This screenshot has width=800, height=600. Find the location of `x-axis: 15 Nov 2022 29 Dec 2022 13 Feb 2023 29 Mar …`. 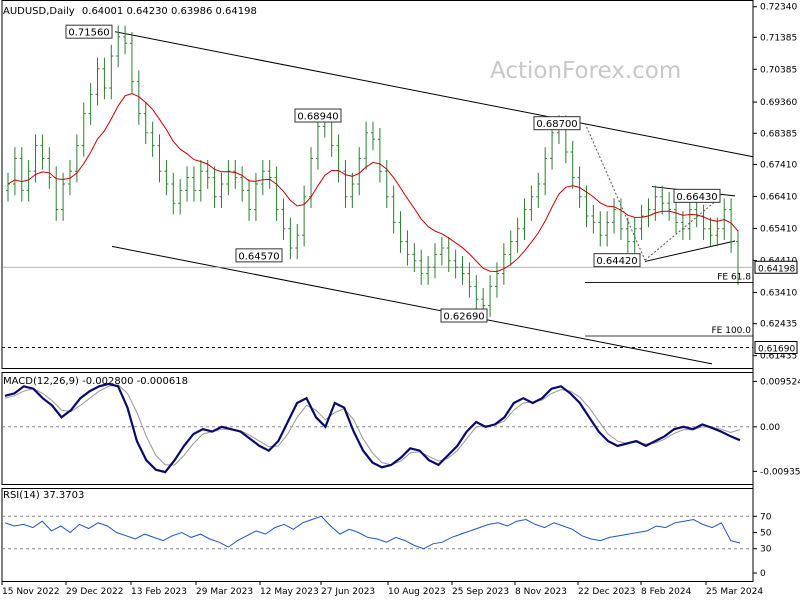

x-axis: 15 Nov 2022 29 Dec 2022 13 Feb 2023 29 Mar … is located at coordinates (382, 589).